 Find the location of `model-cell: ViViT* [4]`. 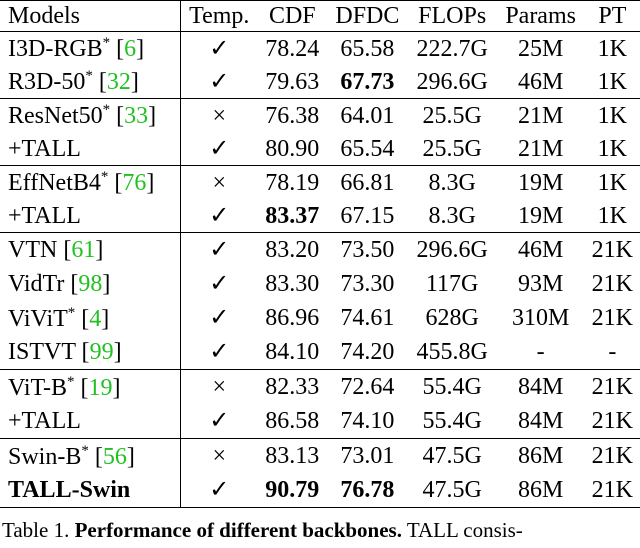

model-cell: ViViT* [4] is located at coordinates (90, 318).